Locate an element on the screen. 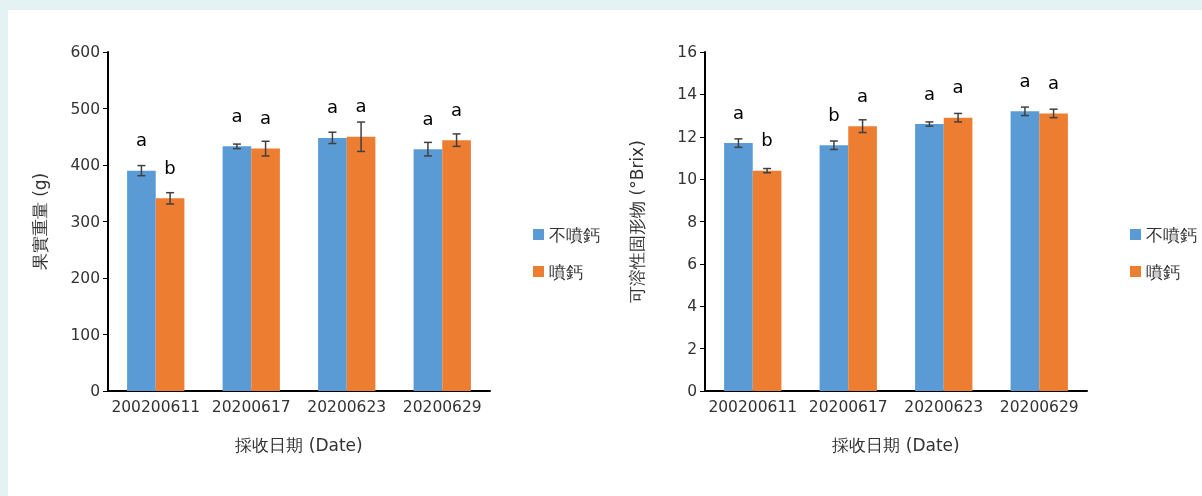  y-tick-label: 6 is located at coordinates (692, 263).